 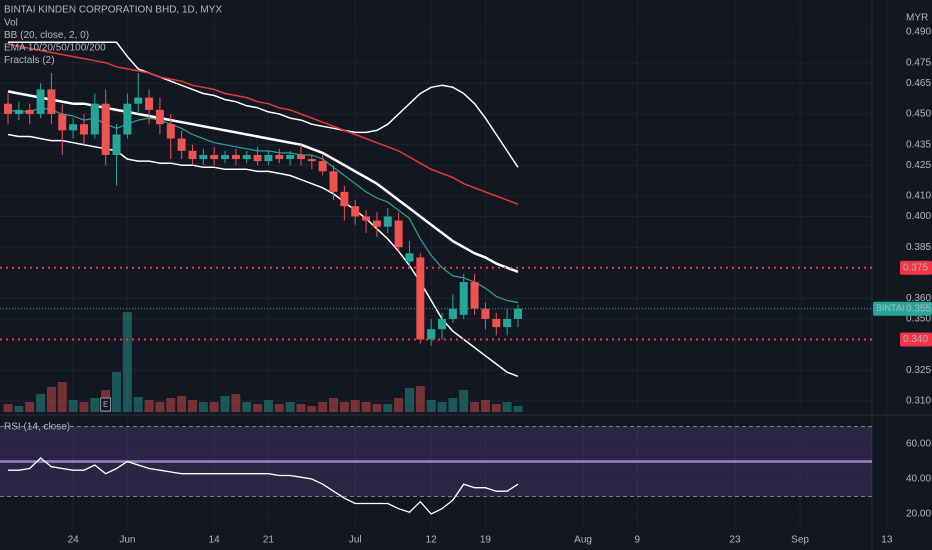 What do you see at coordinates (735, 540) in the screenshot?
I see `x-tick-label: 23` at bounding box center [735, 540].